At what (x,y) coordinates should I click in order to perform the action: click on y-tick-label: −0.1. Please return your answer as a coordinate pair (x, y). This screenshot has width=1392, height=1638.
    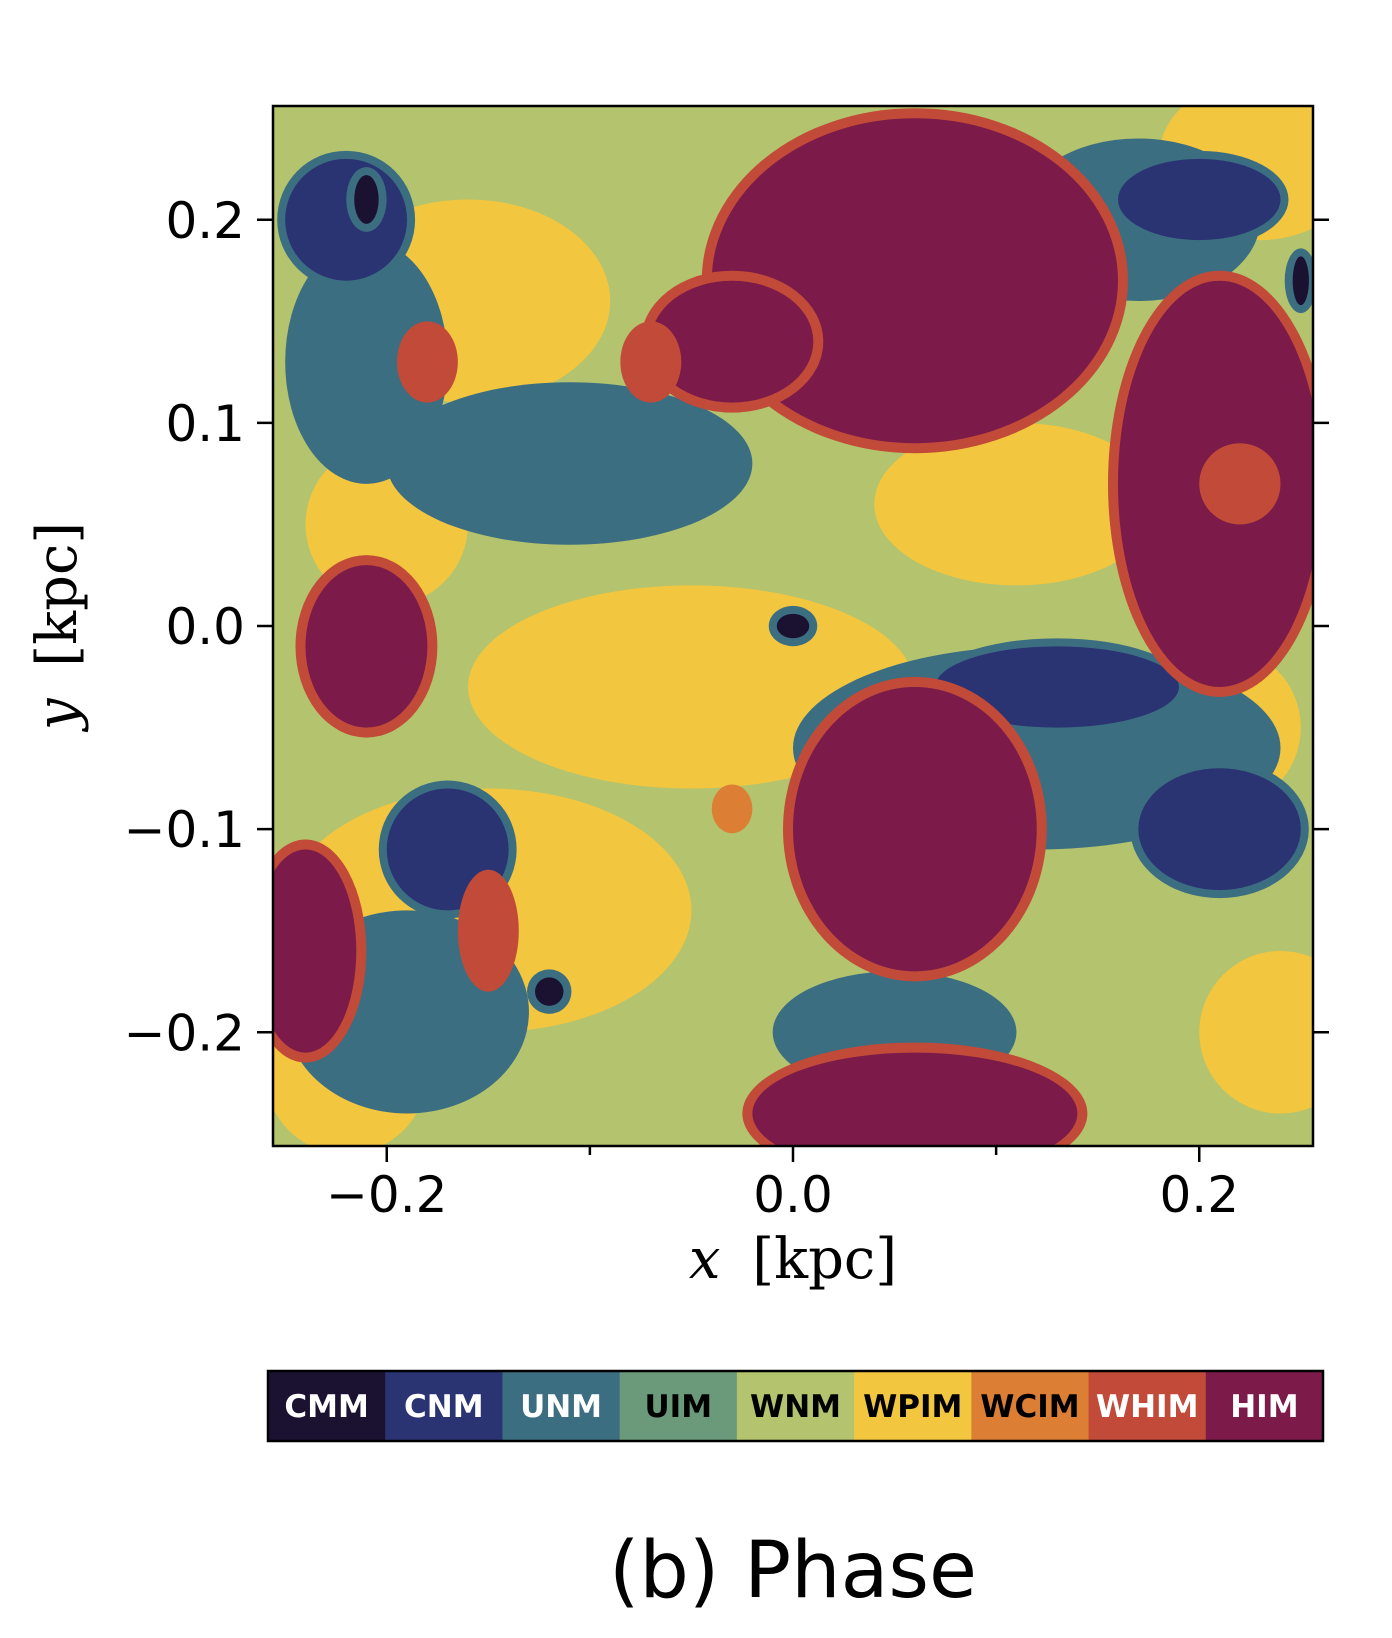
    Looking at the image, I should click on (184, 830).